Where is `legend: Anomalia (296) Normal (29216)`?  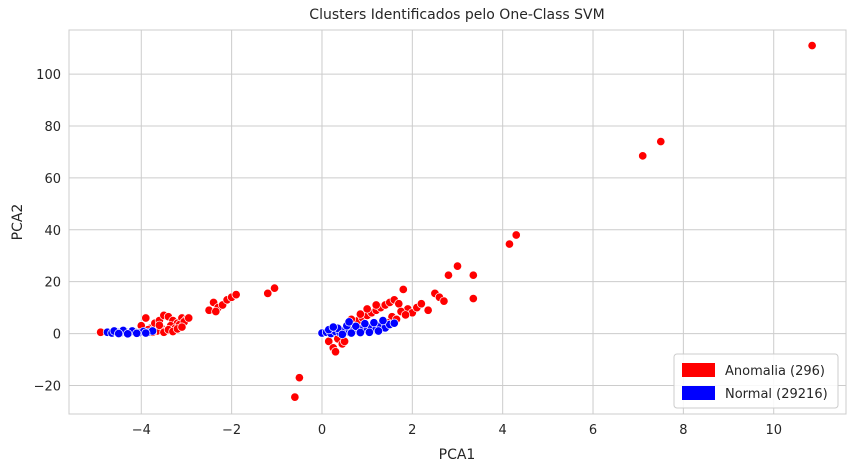 legend: Anomalia (296) Normal (29216) is located at coordinates (756, 381).